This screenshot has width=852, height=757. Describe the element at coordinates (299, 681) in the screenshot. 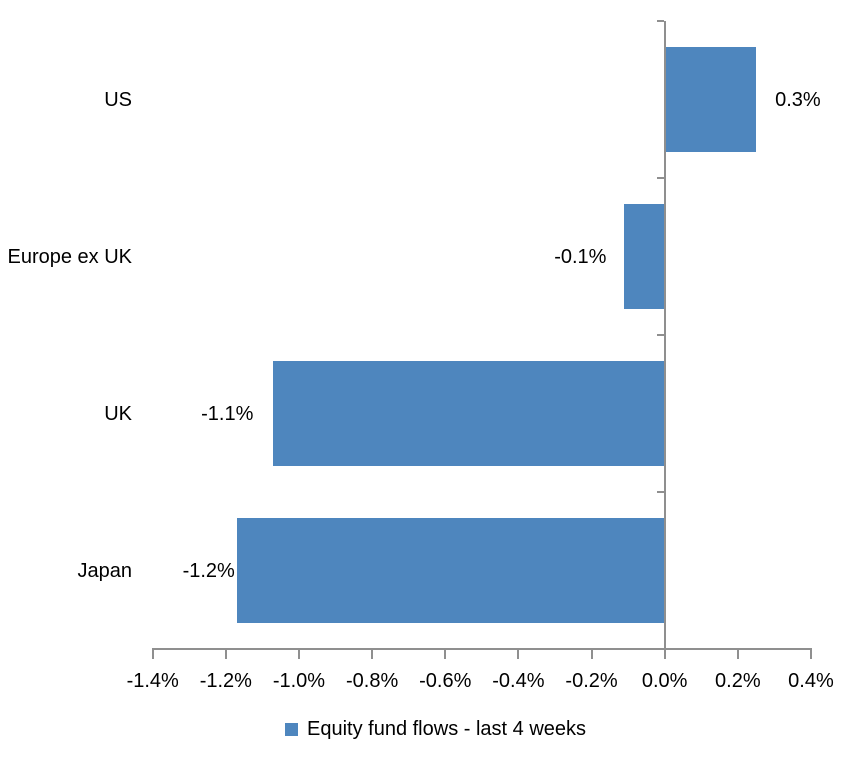

I see `x-tick-label: -1.0%` at that location.